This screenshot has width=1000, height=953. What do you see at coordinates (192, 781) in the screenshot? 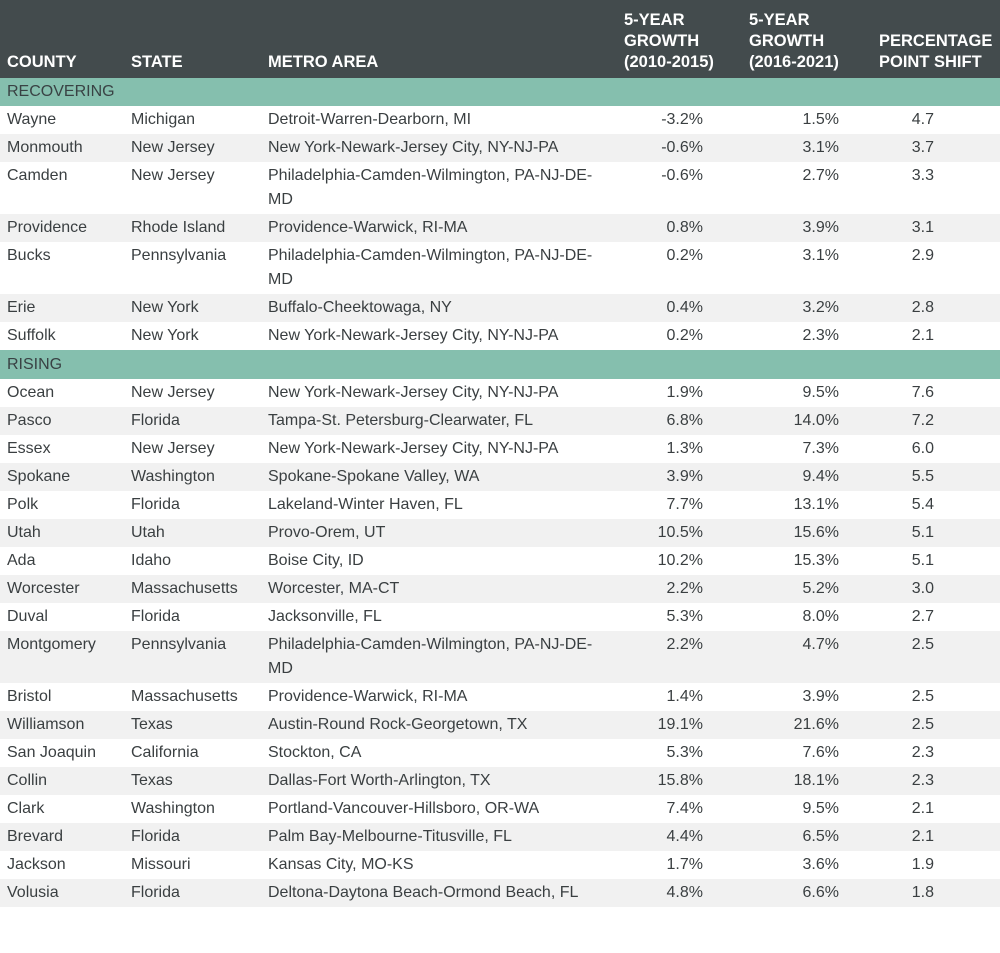
I see `state-cell: Texas` at bounding box center [192, 781].